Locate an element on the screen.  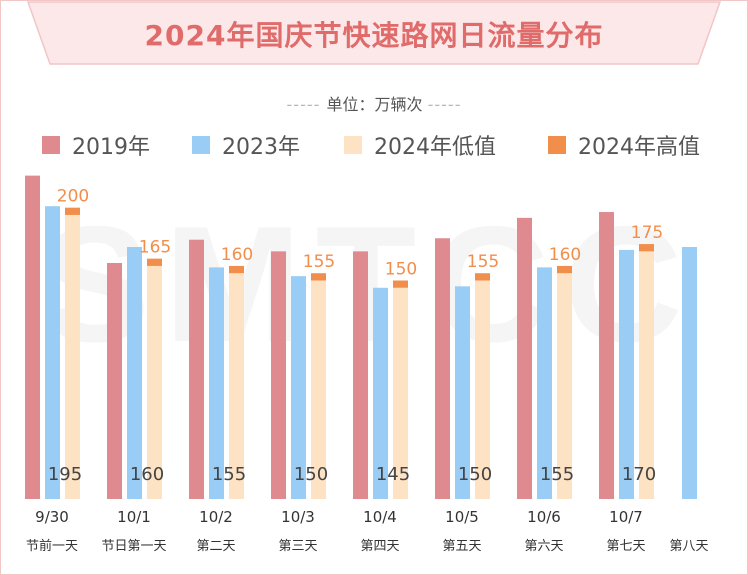
category-date-label: 10/7 is located at coordinates (626, 517).